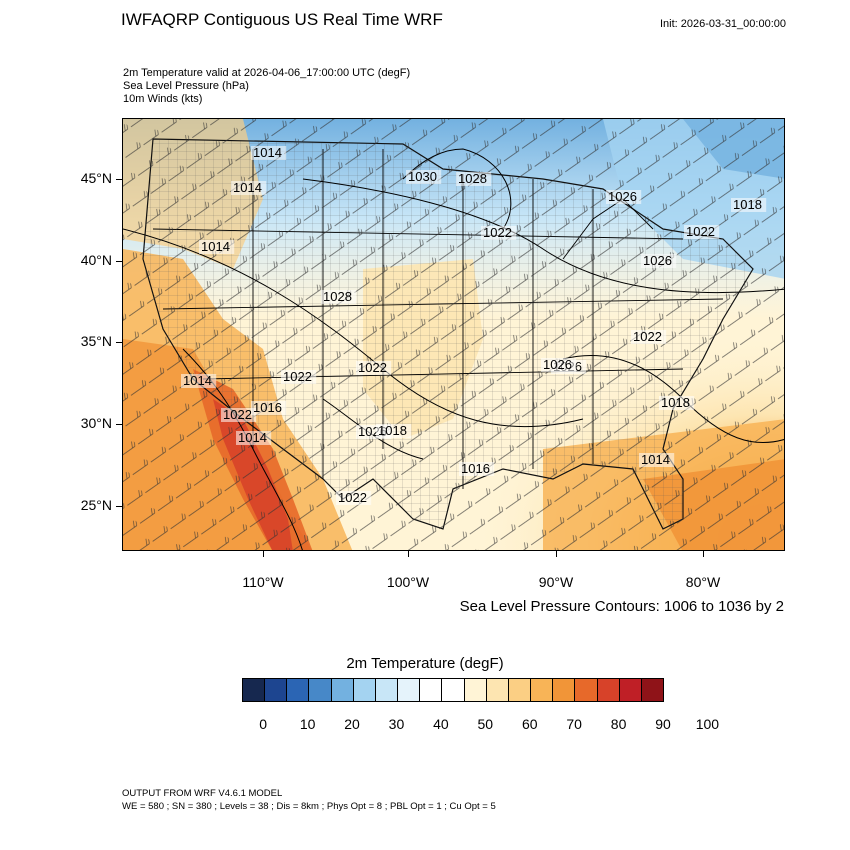  Describe the element at coordinates (163, 99) in the screenshot. I see `field-winds-label: 10m Winds (kts)` at that location.